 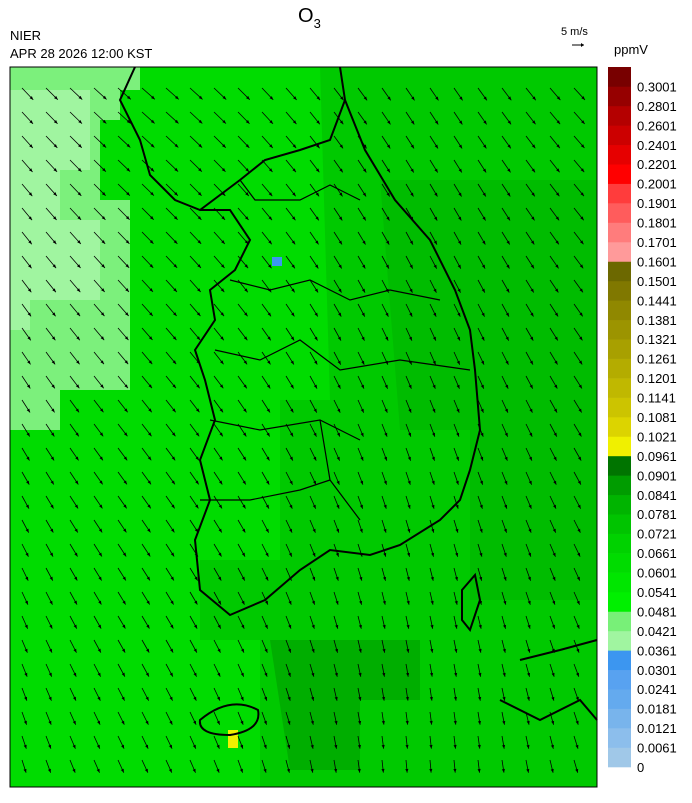 What do you see at coordinates (657, 378) in the screenshot?
I see `colorbar-label: 0.1201` at bounding box center [657, 378].